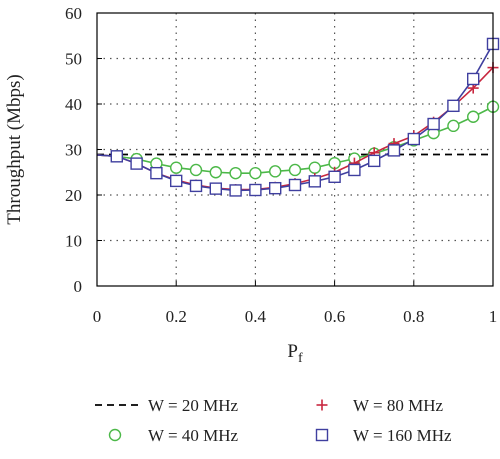  Describe the element at coordinates (300, 358) in the screenshot. I see `x-axis-title-subscript: f` at that location.